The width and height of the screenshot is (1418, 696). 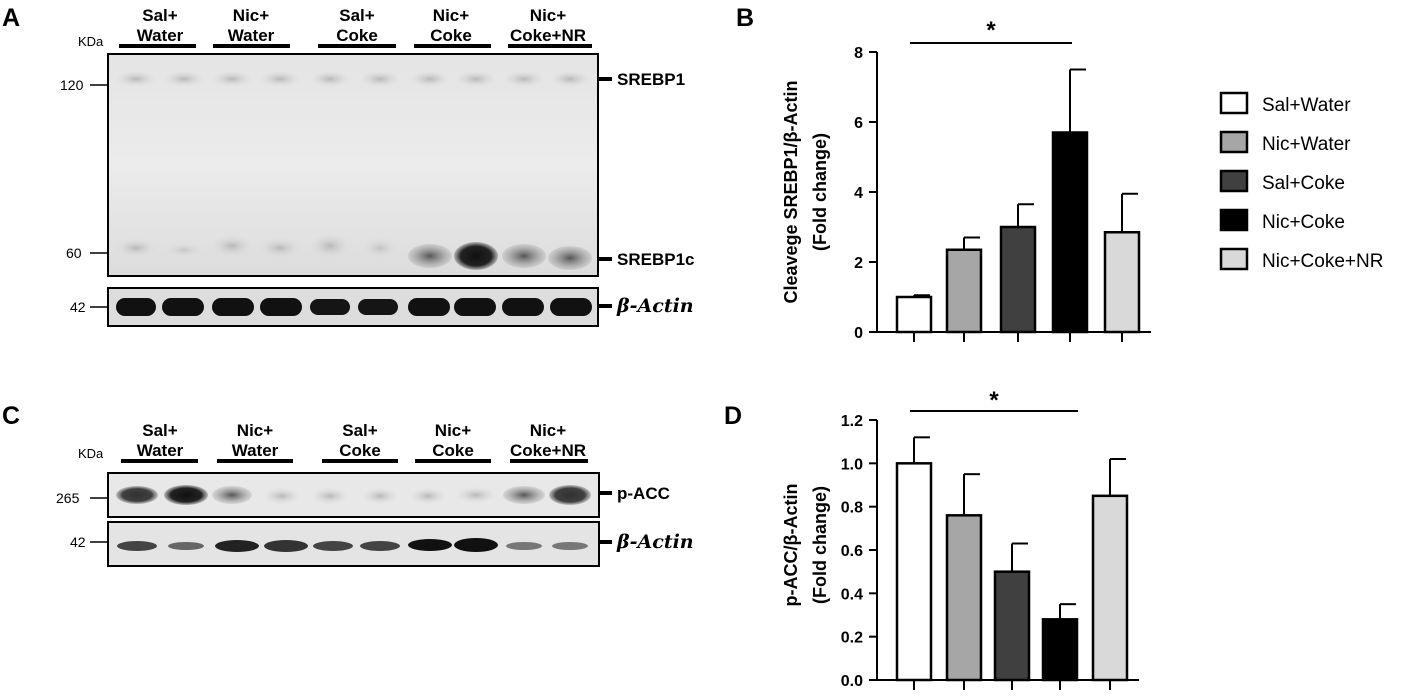 I want to click on y-tick-label: 0.4, so click(x=852, y=594).